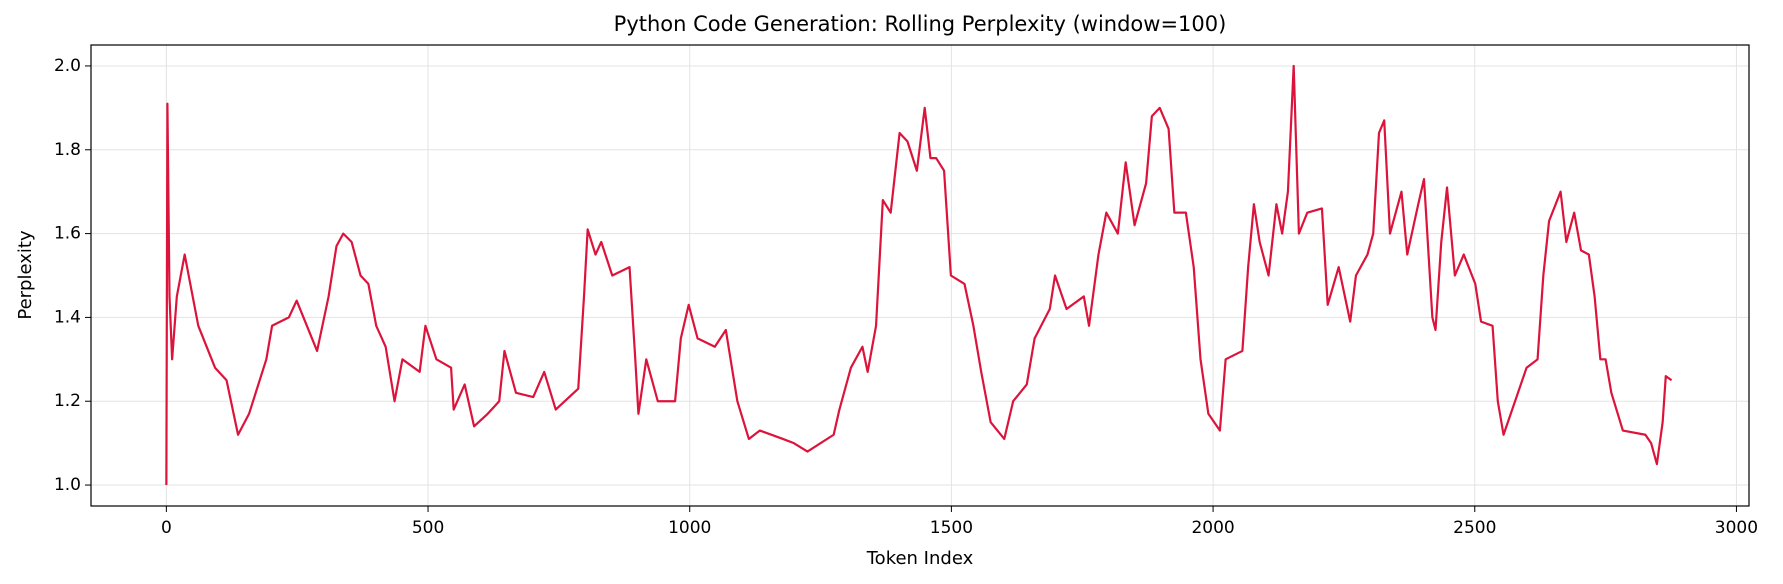 The width and height of the screenshot is (1783, 584). I want to click on x-tick-label: 2000, so click(1212, 528).